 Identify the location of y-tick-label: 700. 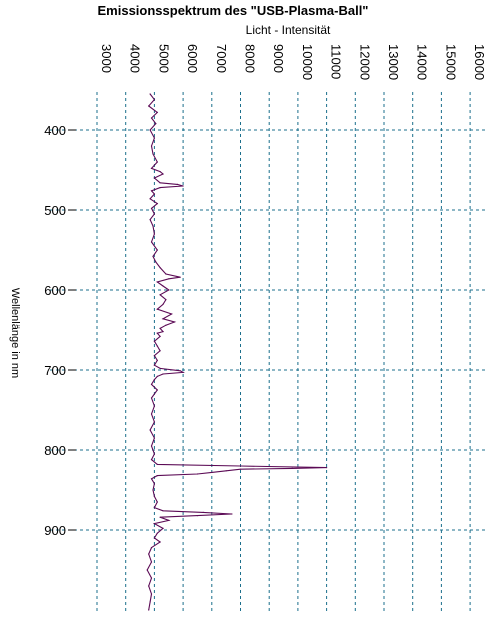
(55, 370).